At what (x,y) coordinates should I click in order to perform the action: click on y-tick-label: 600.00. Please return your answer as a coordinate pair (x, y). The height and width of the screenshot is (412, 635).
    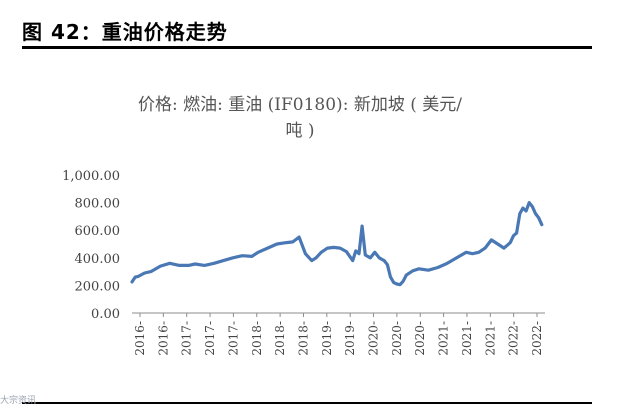
    Looking at the image, I should click on (98, 231).